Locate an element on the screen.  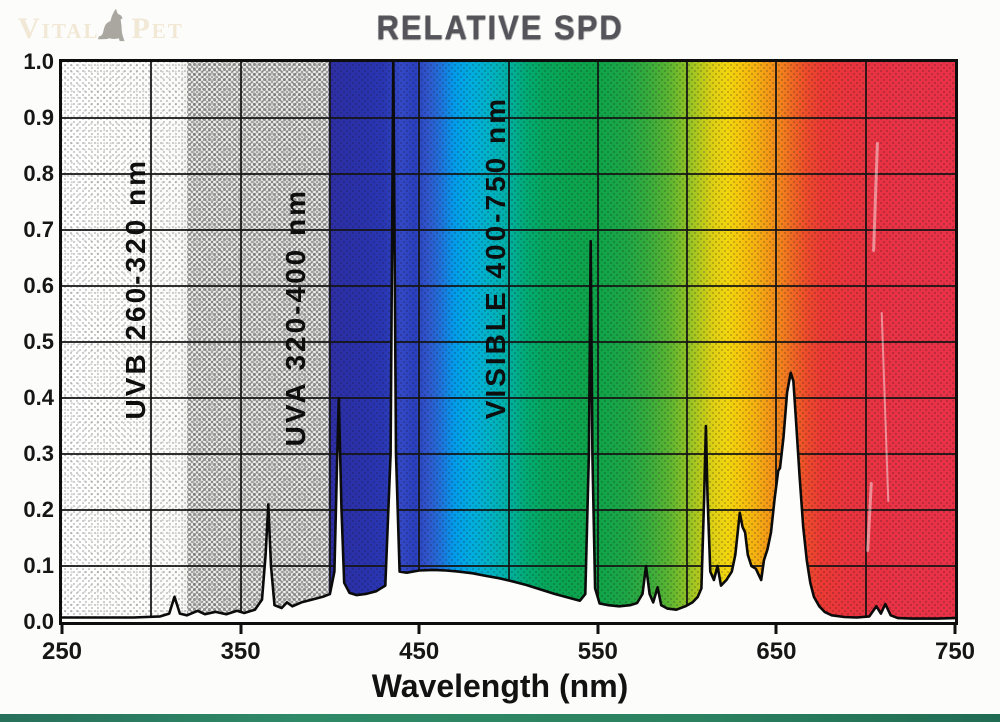
y-axis-label: 0.0 is located at coordinates (38, 621).